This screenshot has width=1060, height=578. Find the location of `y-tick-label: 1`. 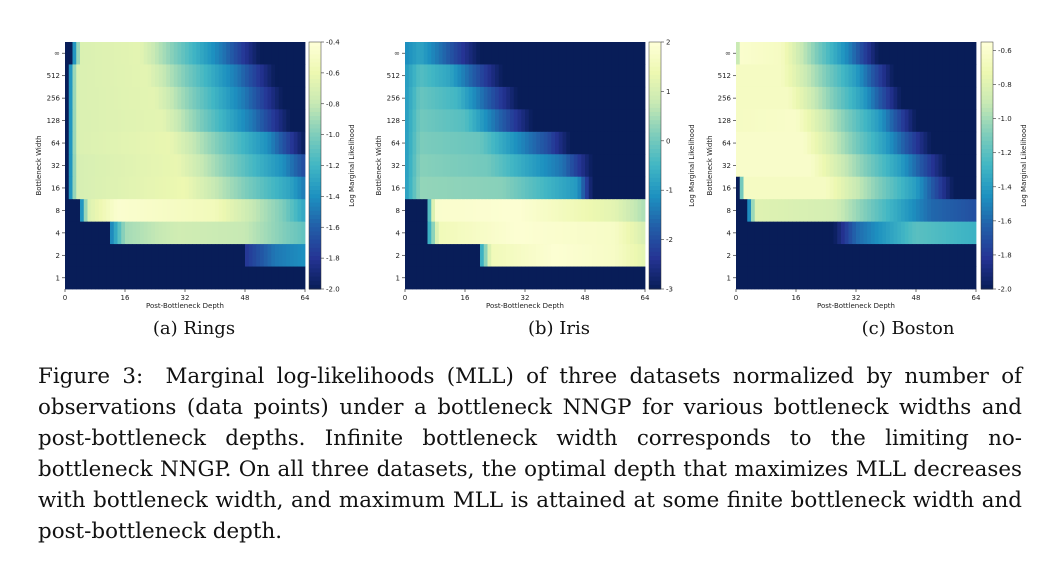

y-tick-label: 1 is located at coordinates (398, 278).